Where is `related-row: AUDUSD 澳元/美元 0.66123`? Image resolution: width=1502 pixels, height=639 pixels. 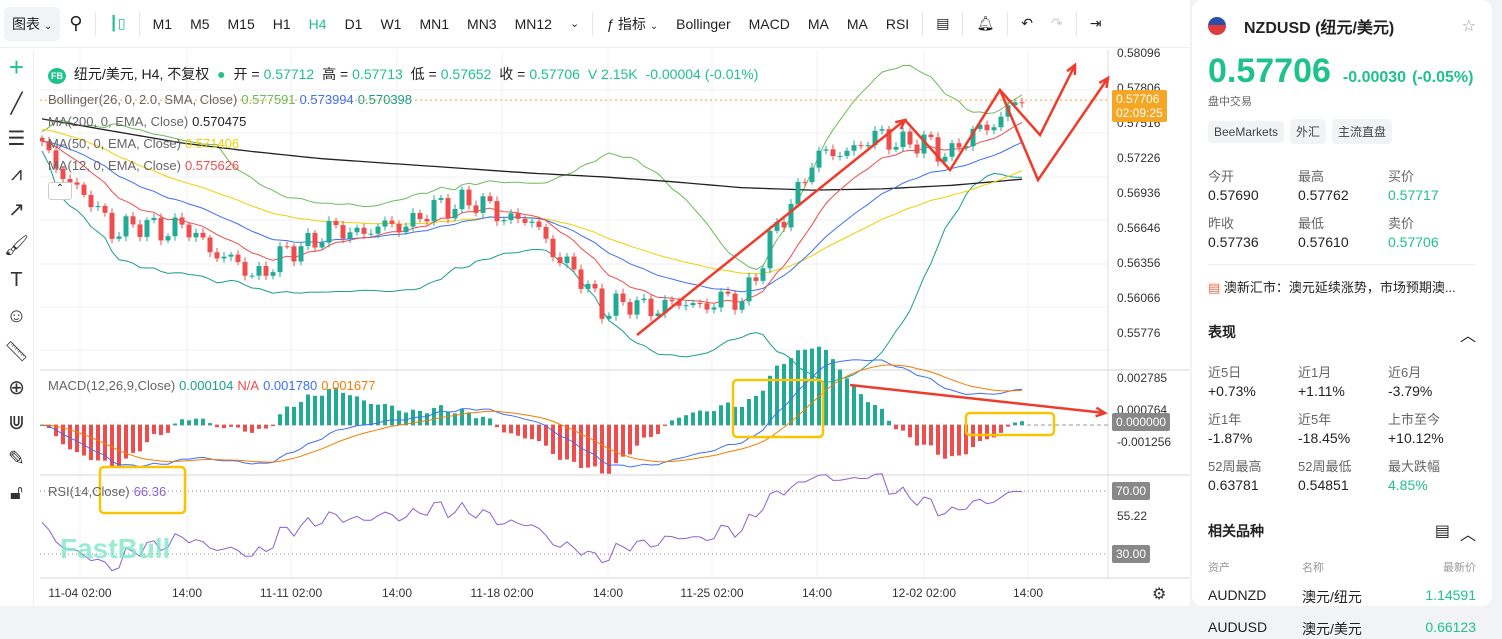 related-row: AUDUSD 澳元/美元 0.66123 is located at coordinates (1342, 629).